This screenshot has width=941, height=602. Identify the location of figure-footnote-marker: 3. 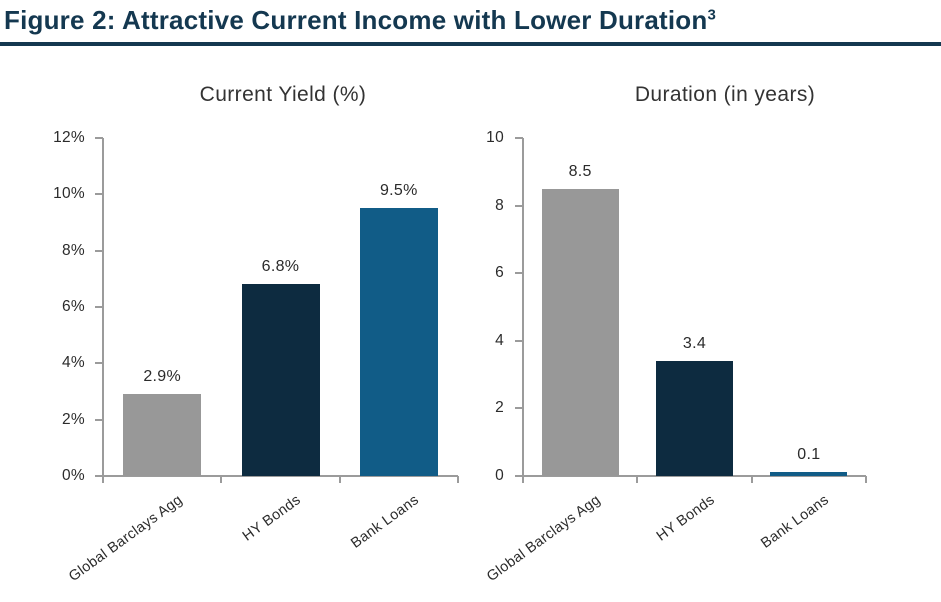
(711, 15).